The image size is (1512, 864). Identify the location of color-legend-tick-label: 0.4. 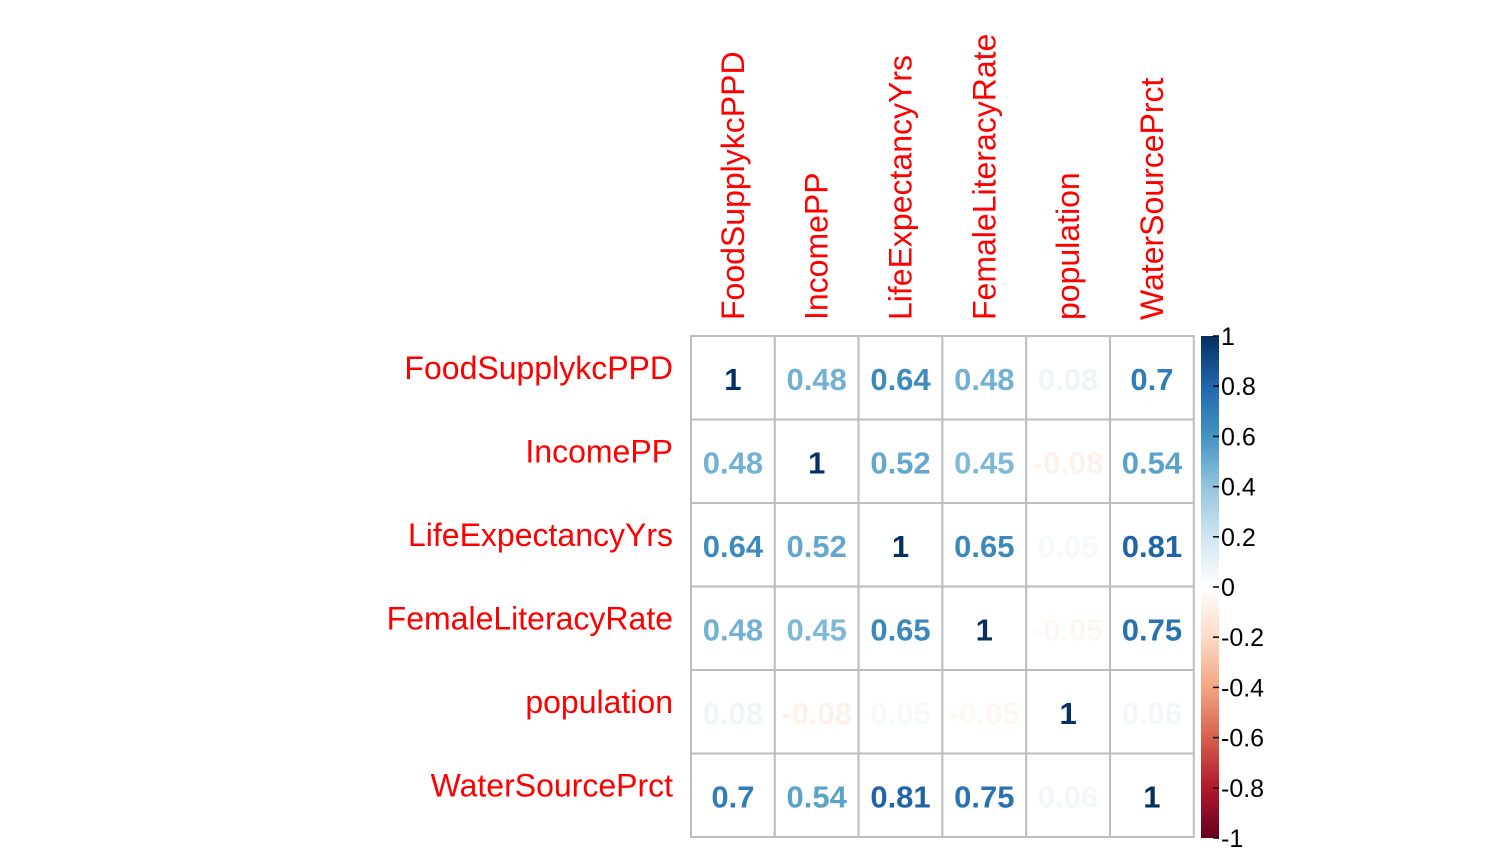
(1238, 488).